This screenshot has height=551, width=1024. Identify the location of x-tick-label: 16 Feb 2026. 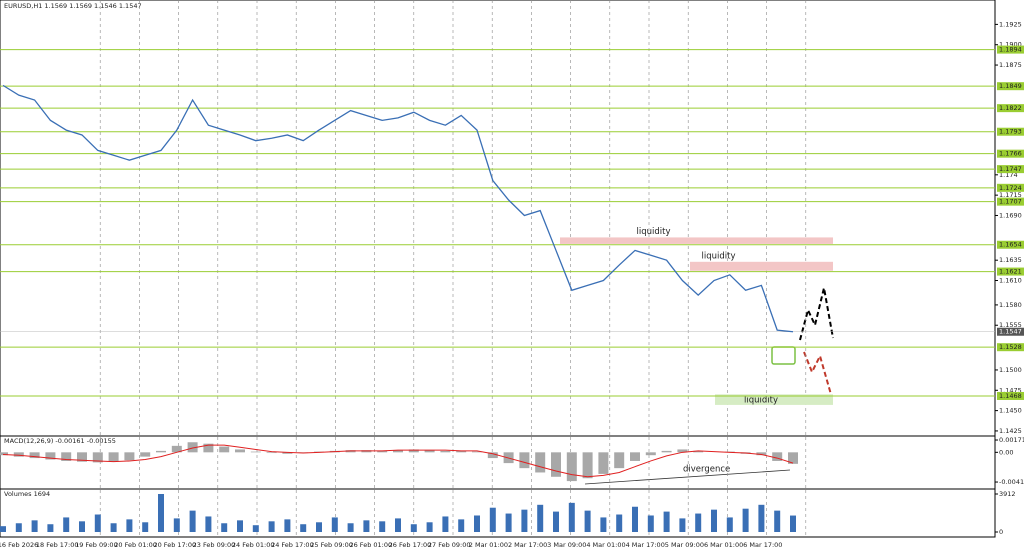
(19, 545).